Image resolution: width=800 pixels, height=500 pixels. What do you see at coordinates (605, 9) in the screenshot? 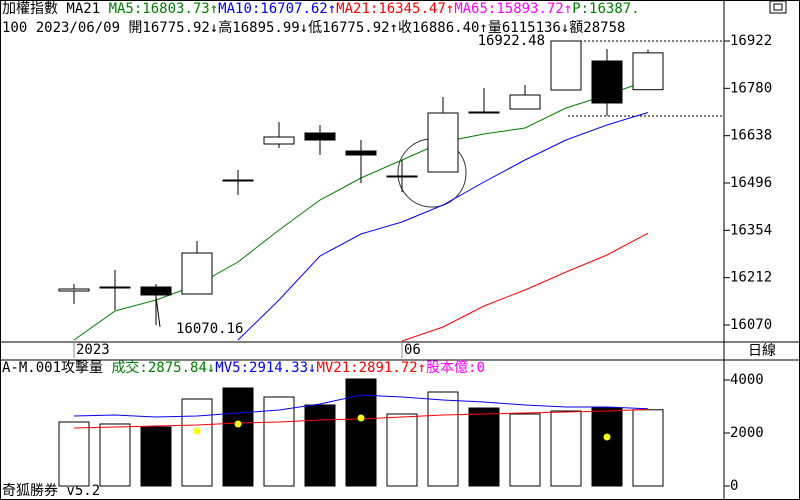
I see `header-segment: P:16387.` at bounding box center [605, 9].